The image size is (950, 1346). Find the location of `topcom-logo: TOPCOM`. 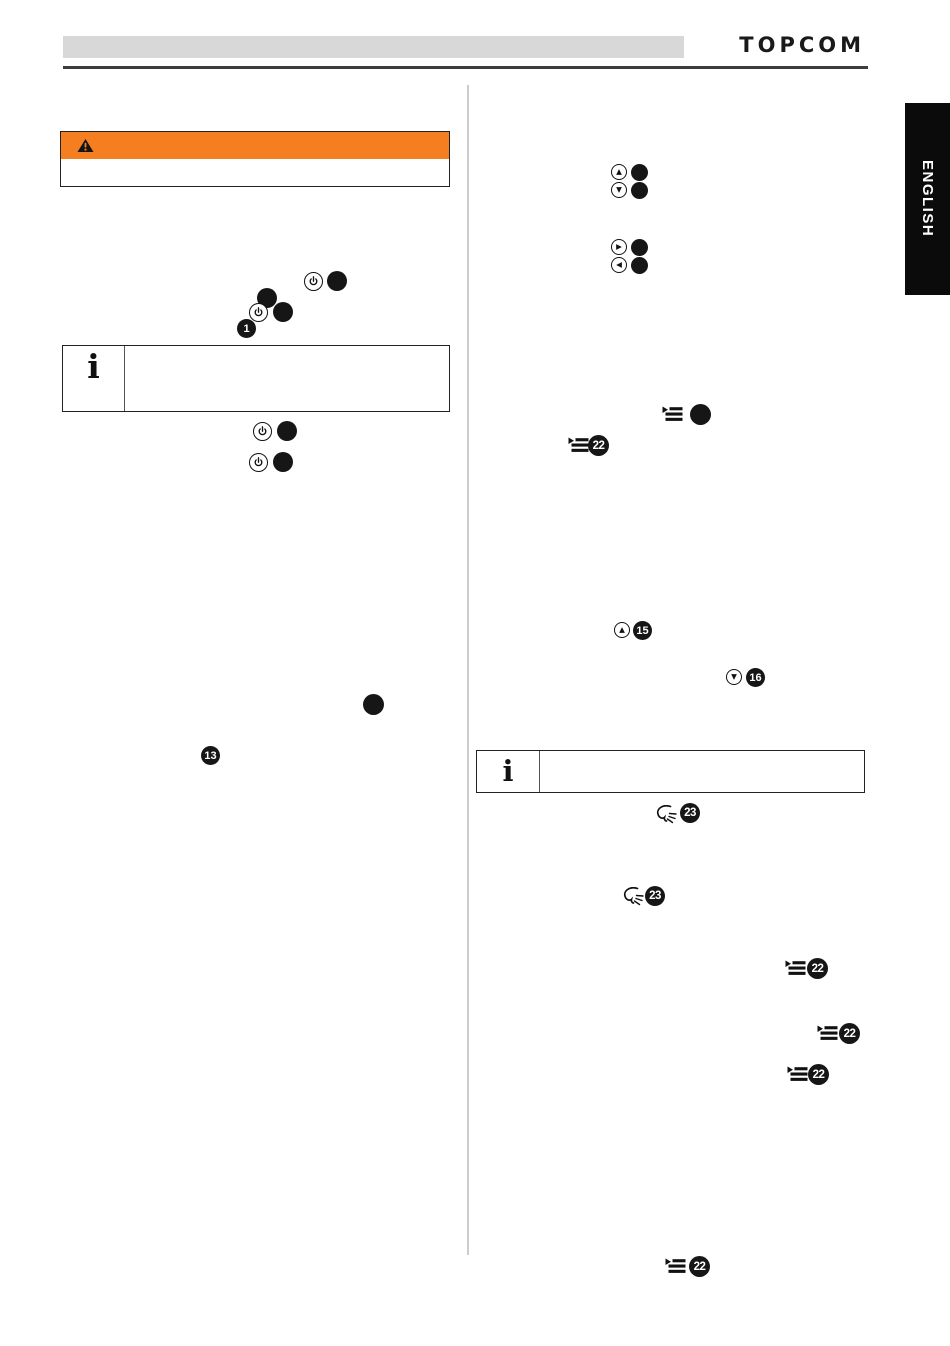

topcom-logo: TOPCOM is located at coordinates (802, 45).